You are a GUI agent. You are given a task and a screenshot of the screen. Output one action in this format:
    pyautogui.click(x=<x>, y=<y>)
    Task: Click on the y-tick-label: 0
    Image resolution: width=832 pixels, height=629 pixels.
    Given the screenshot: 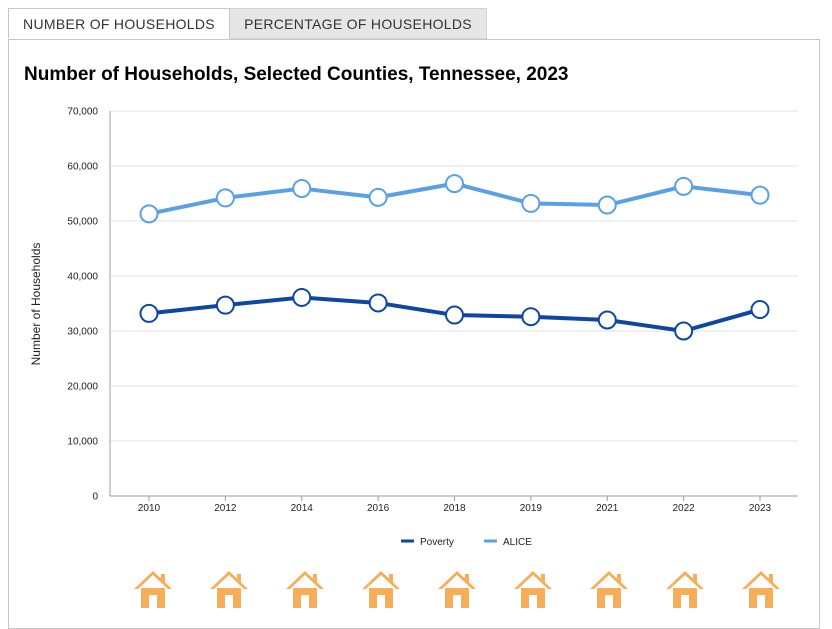 What is the action you would take?
    pyautogui.click(x=95, y=497)
    